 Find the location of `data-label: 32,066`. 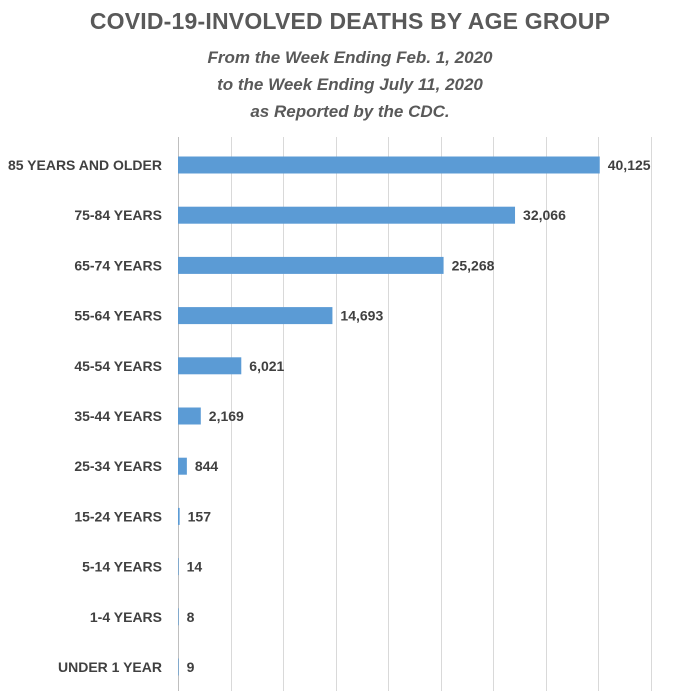

data-label: 32,066 is located at coordinates (544, 215).